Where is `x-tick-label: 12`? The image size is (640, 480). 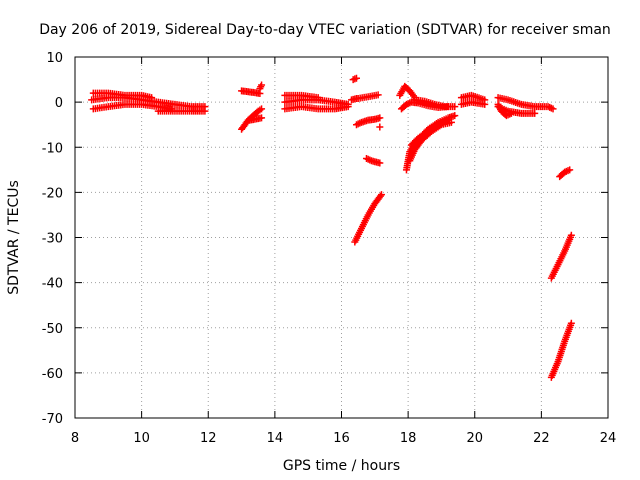
x-tick-label: 12 is located at coordinates (208, 438).